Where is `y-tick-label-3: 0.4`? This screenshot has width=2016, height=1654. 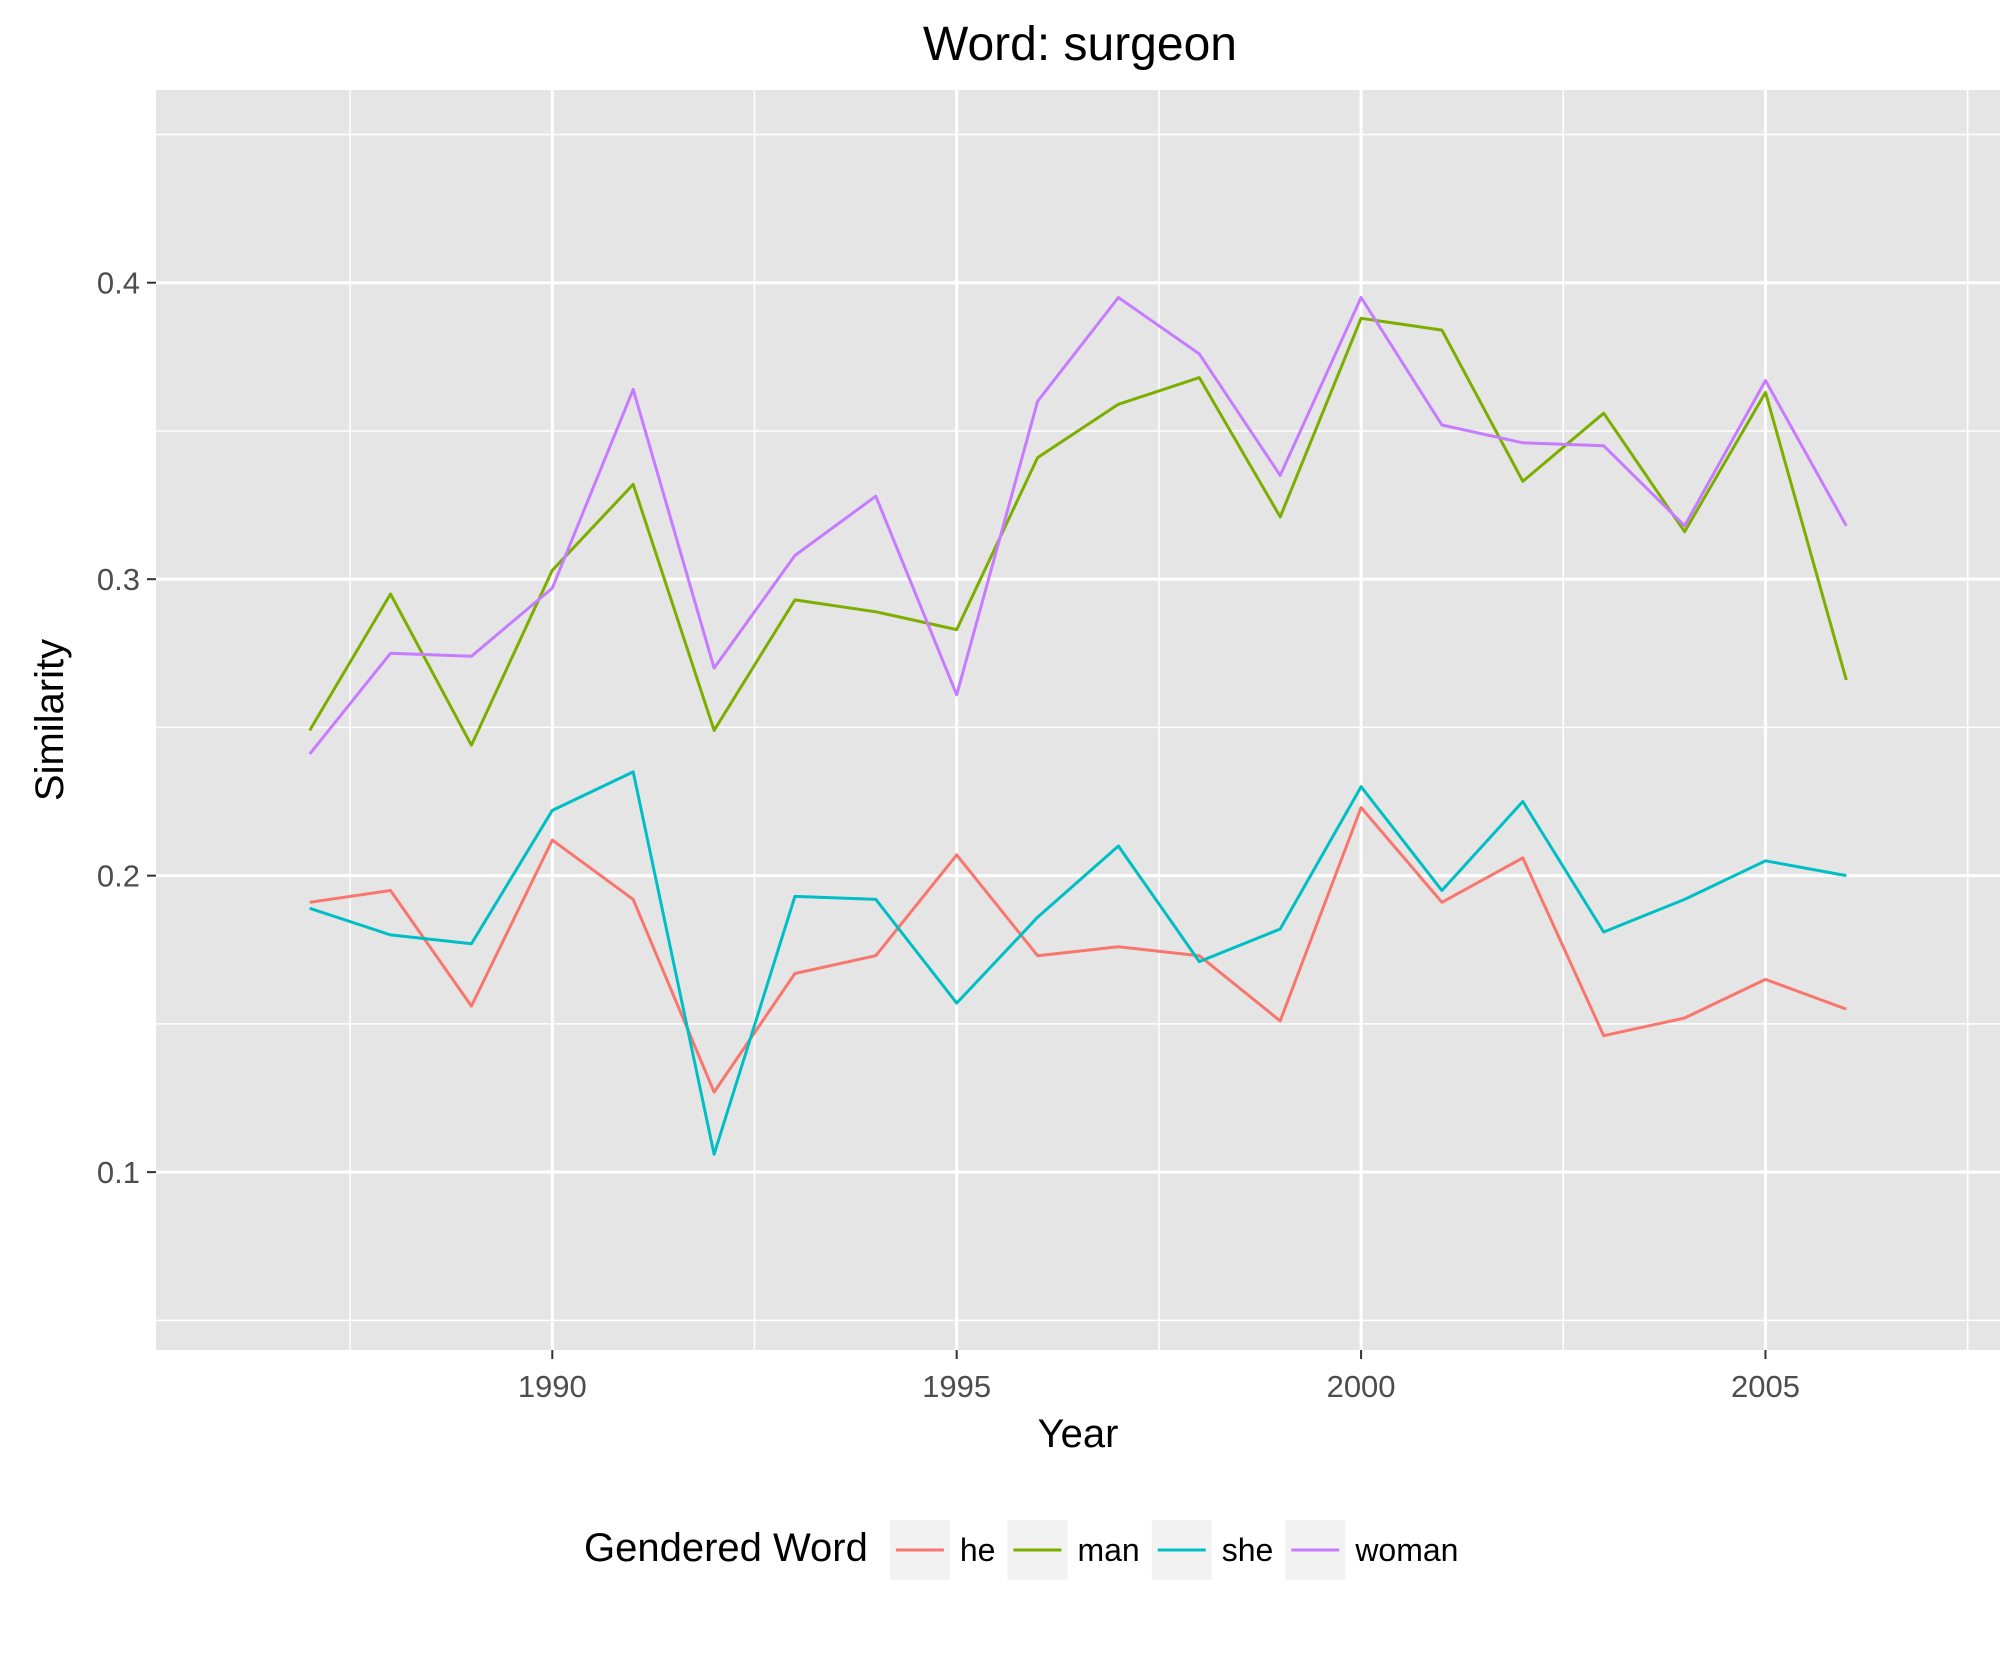 y-tick-label-3: 0.4 is located at coordinates (118, 283).